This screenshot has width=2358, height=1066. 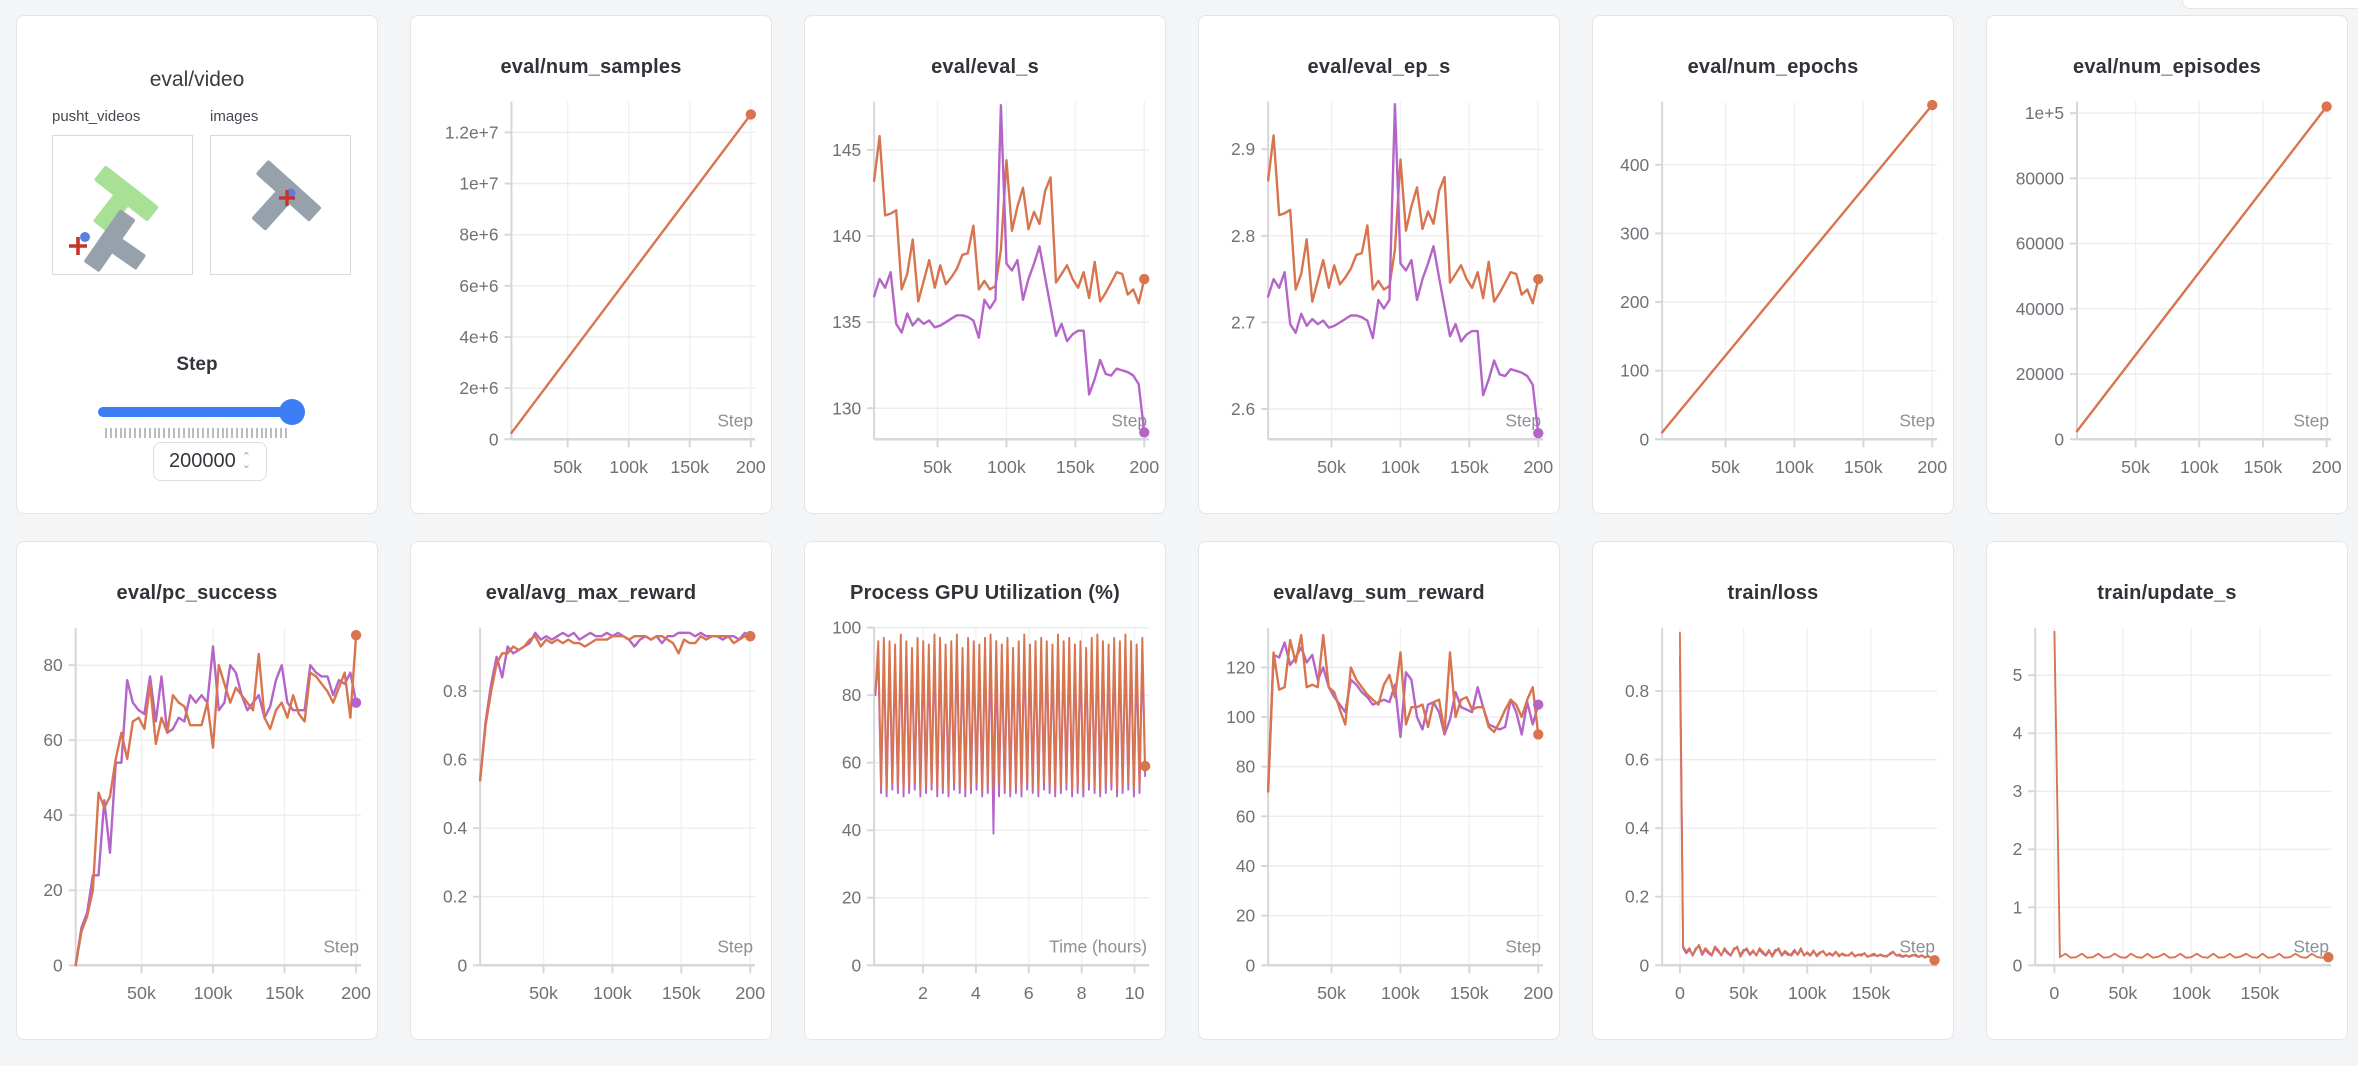 I want to click on svg-text: 2.7, so click(x=1243, y=322).